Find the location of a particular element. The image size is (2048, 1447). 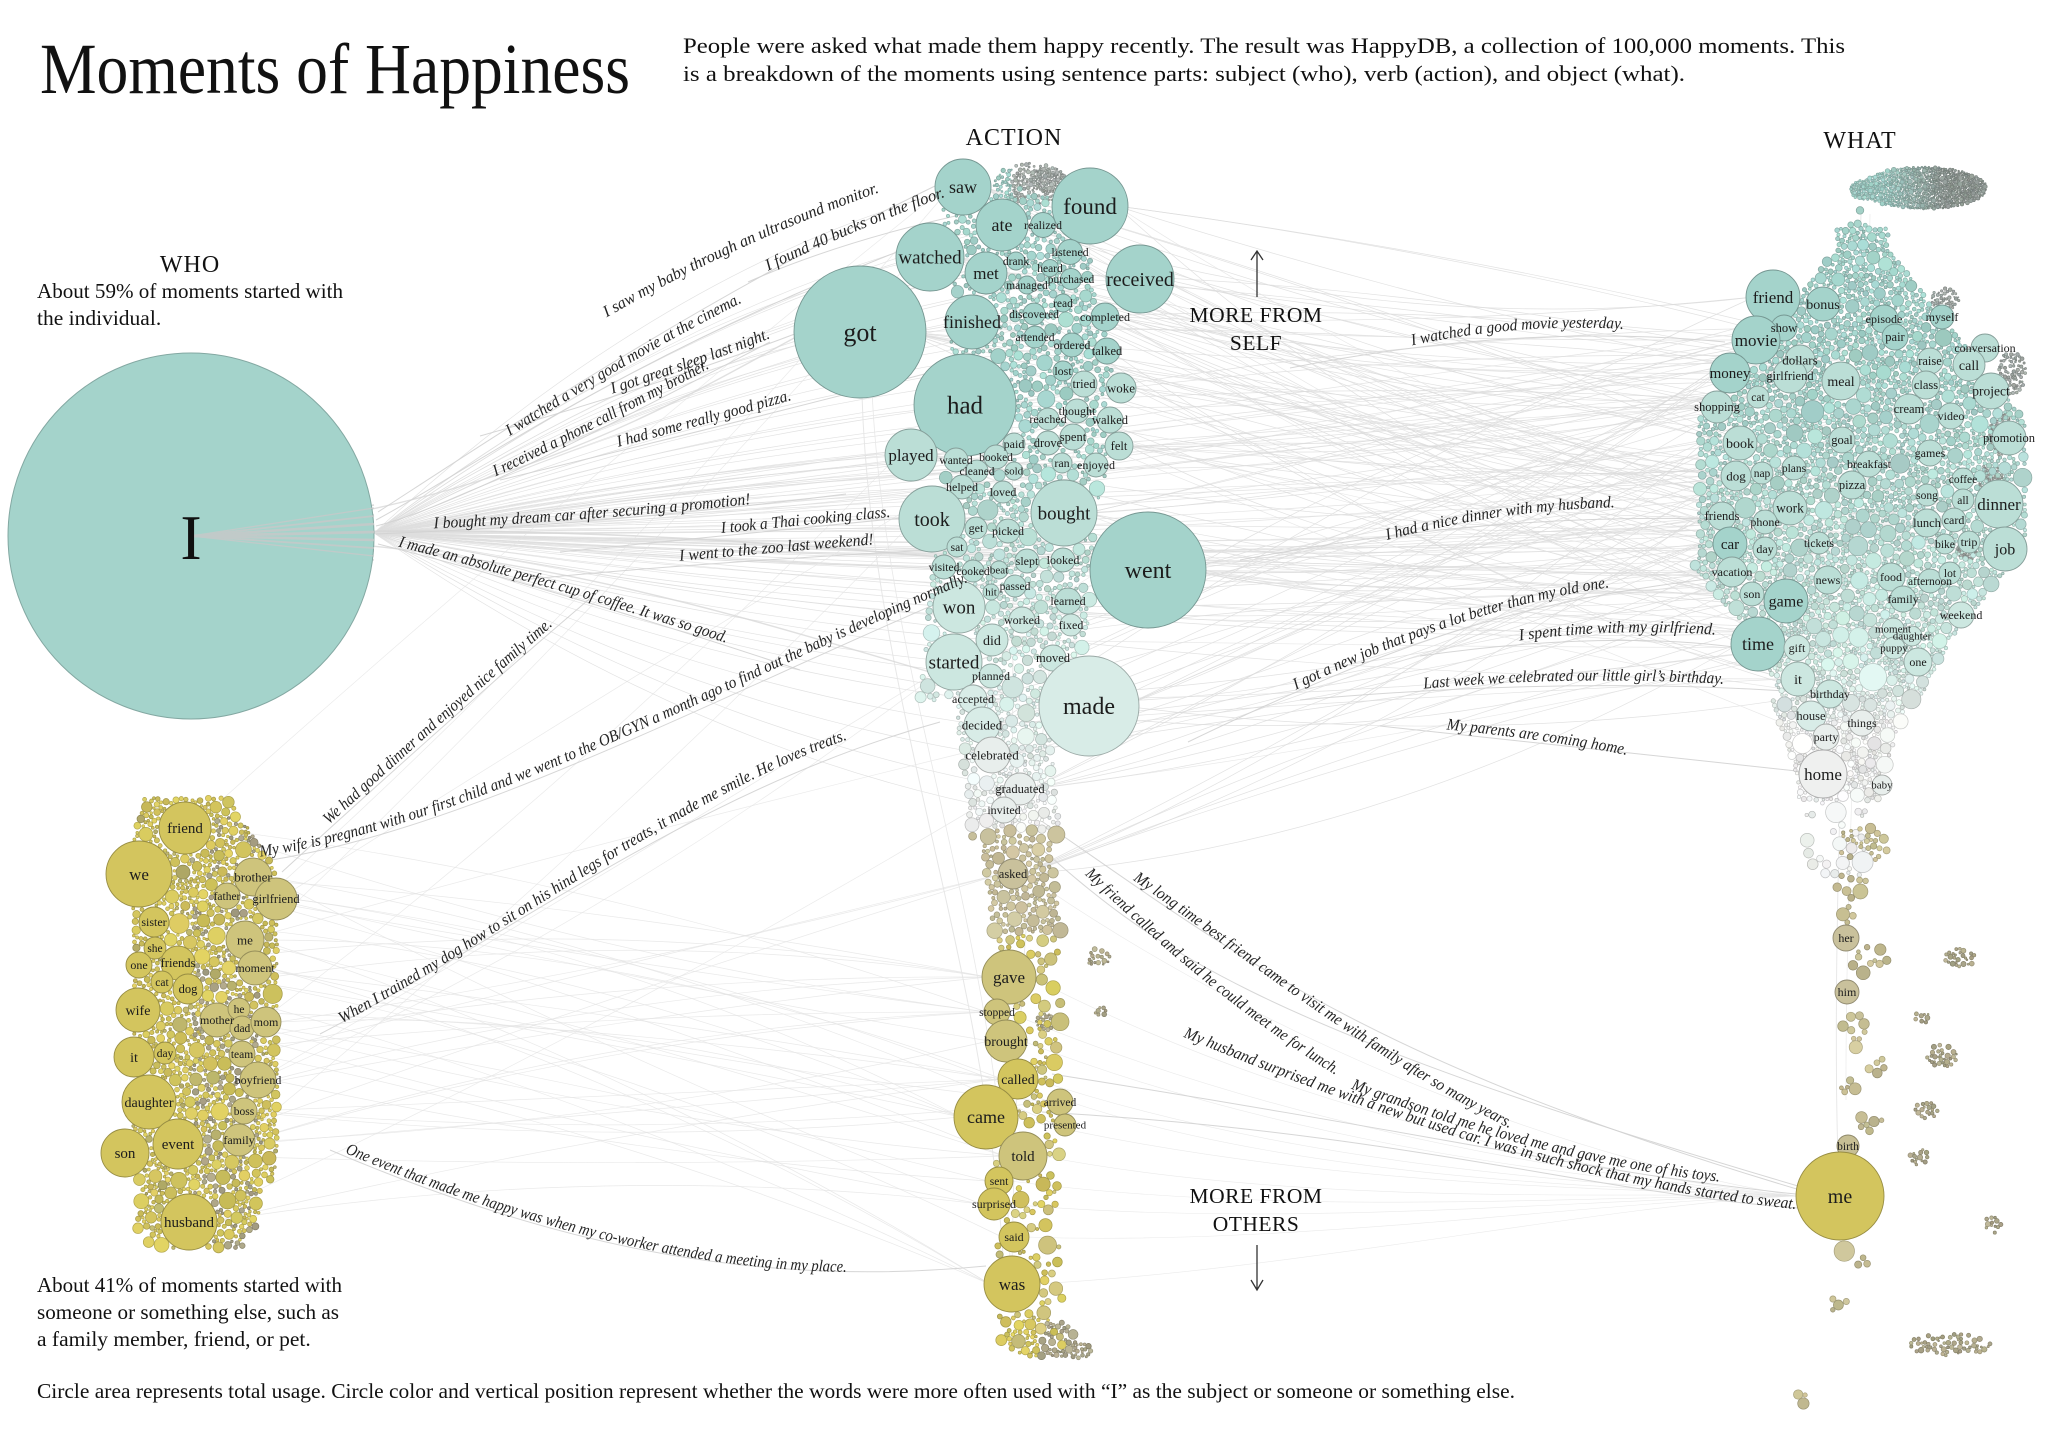

svg-text: I is located at coordinates (190, 537).